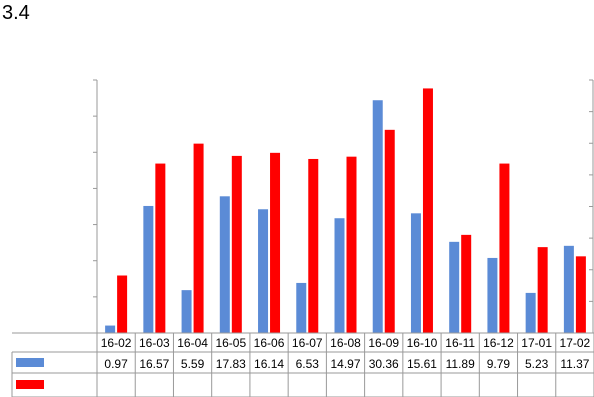 Image resolution: width=594 pixels, height=397 pixels. Describe the element at coordinates (422, 343) in the screenshot. I see `x-tick-label: 16-10` at that location.